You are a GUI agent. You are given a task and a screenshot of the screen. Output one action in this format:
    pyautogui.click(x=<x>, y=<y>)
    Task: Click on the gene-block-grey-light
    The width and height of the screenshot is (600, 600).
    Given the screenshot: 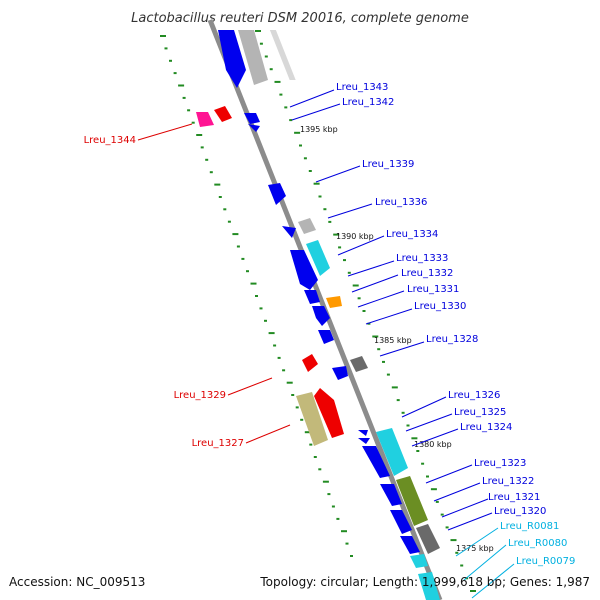 What is the action you would take?
    pyautogui.click(x=282, y=55)
    